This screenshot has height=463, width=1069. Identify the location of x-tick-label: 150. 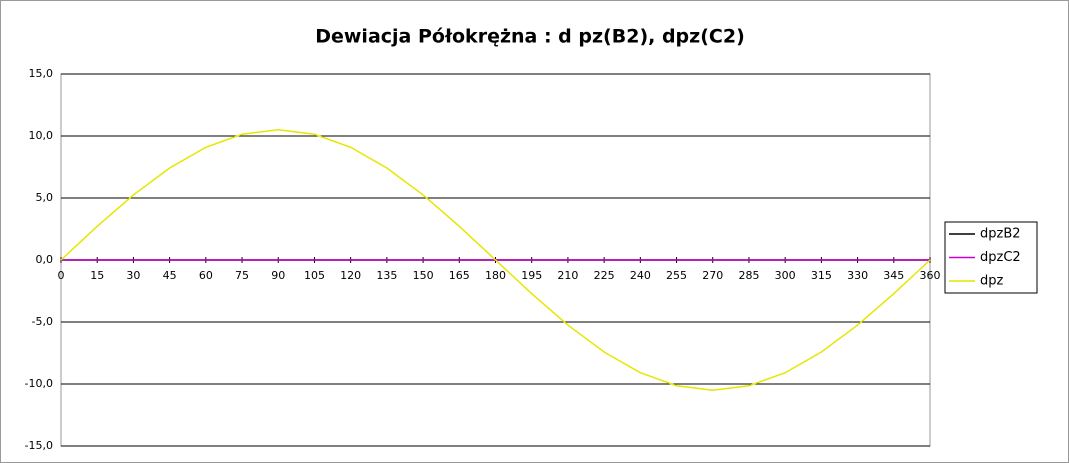
(423, 275).